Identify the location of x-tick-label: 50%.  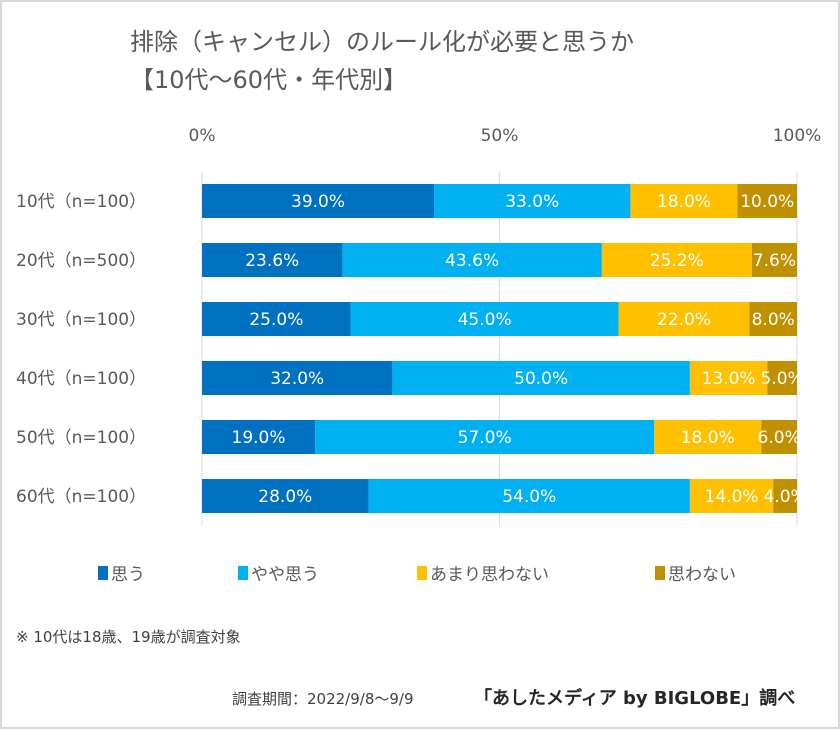
(500, 136).